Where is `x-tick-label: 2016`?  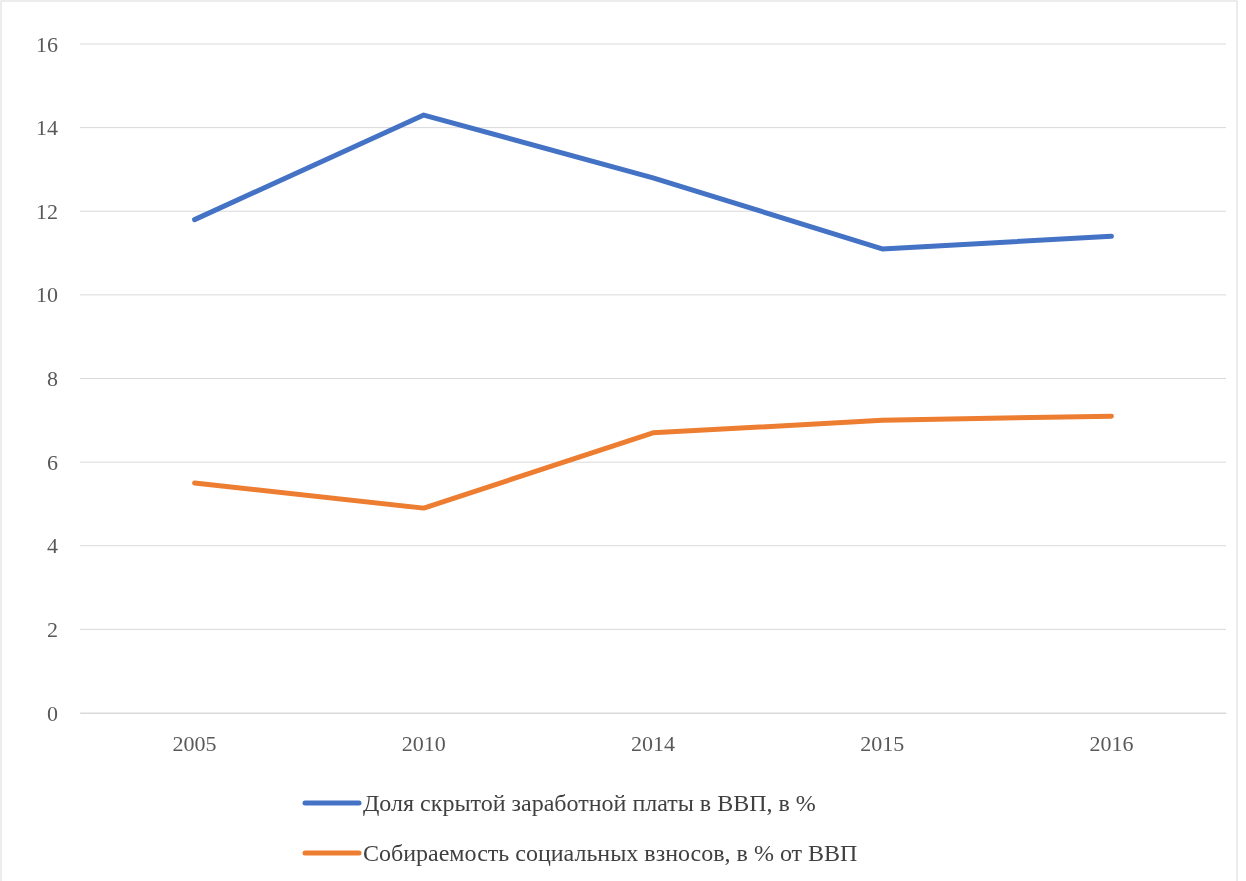
x-tick-label: 2016 is located at coordinates (1111, 743).